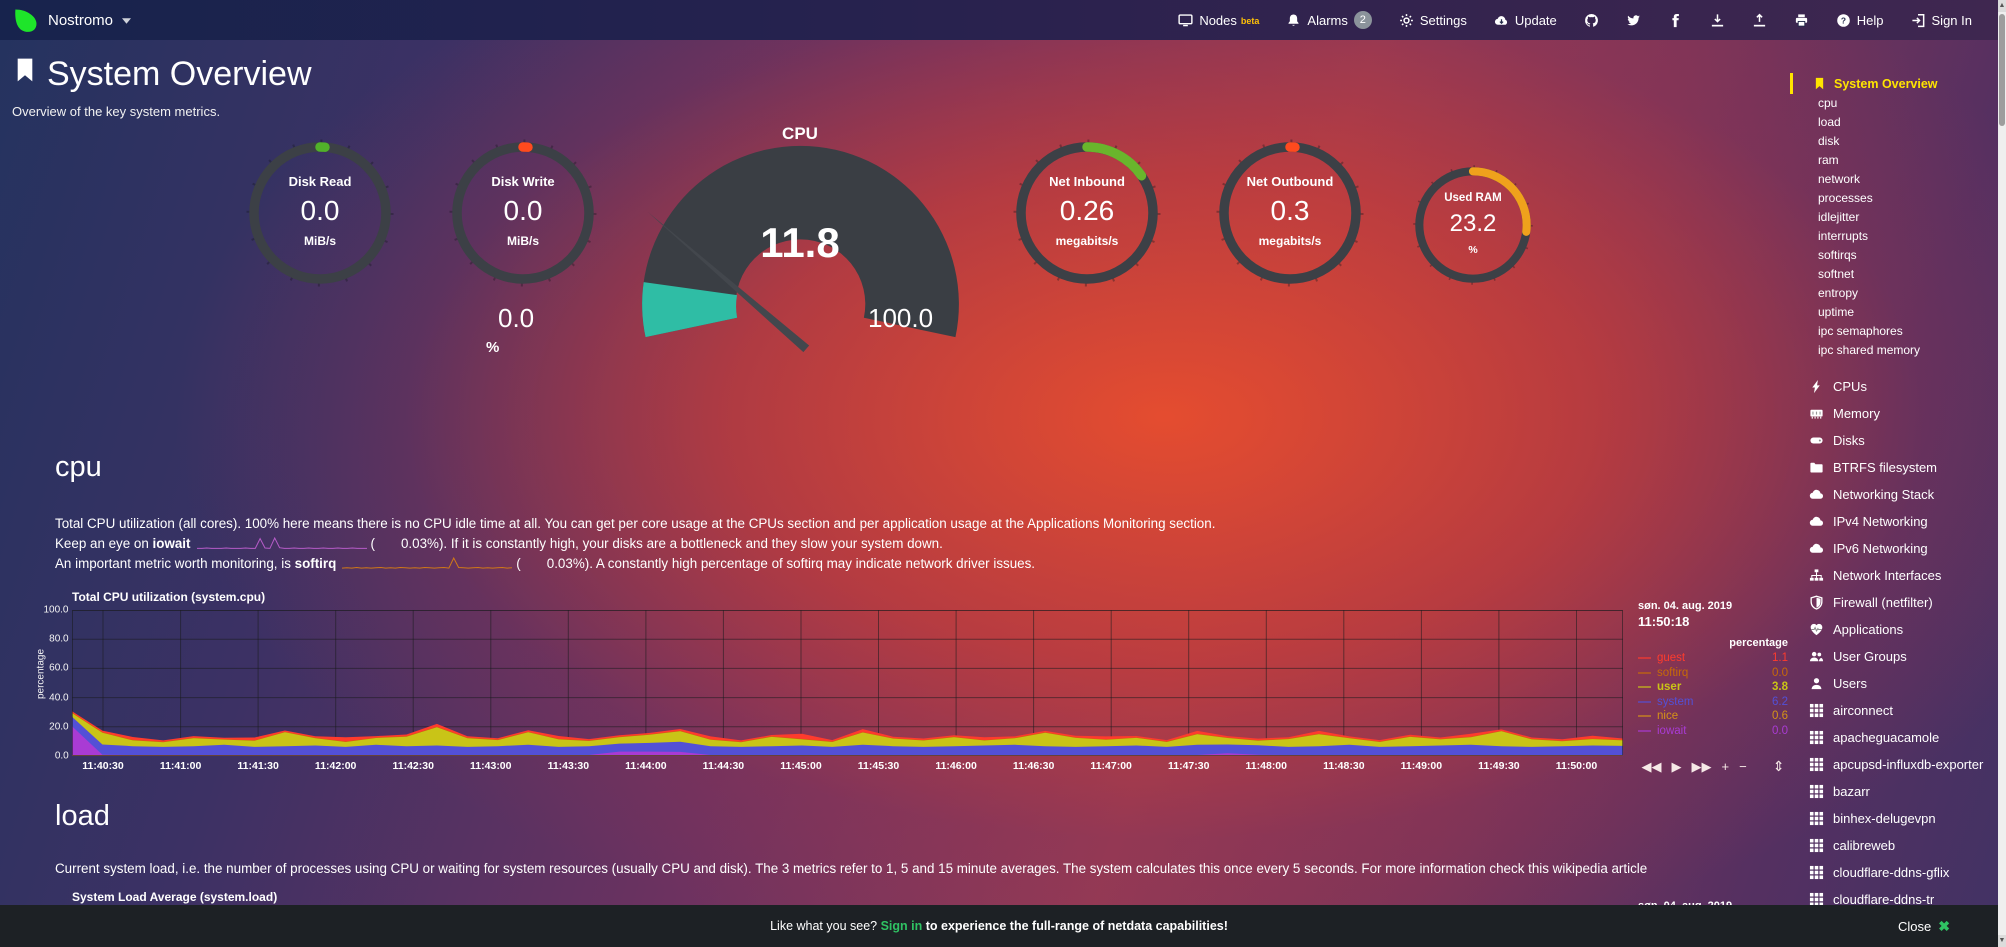 The image size is (2006, 947). What do you see at coordinates (1894, 629) in the screenshot?
I see `sidebar-section-applications: Applications` at bounding box center [1894, 629].